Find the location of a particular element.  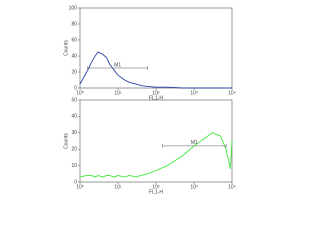

y-tick-label: 60 is located at coordinates (74, 40).